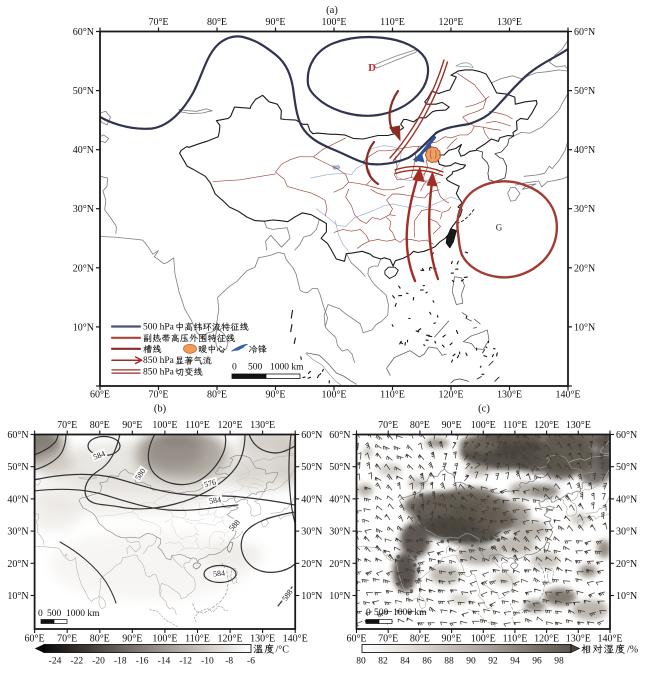 Image resolution: width=650 pixels, height=676 pixels. I want to click on svg-text: -24, so click(55, 662).